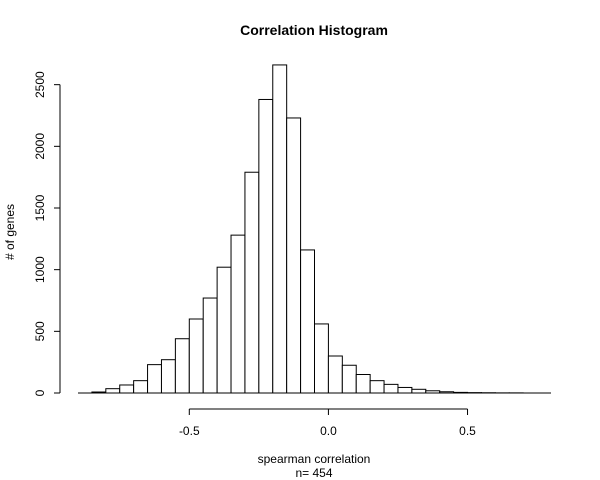  What do you see at coordinates (328, 431) in the screenshot?
I see `x-tick-label: 0.0` at bounding box center [328, 431].